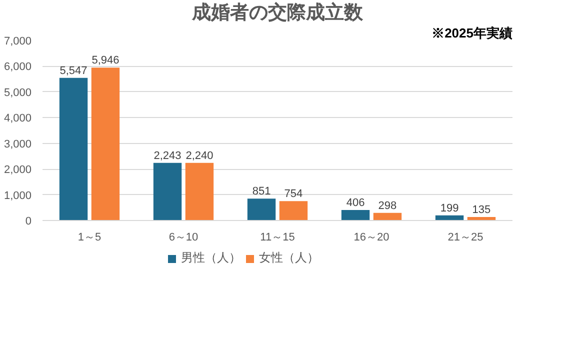  What do you see at coordinates (261, 192) in the screenshot?
I see `data-label: 851` at bounding box center [261, 192].